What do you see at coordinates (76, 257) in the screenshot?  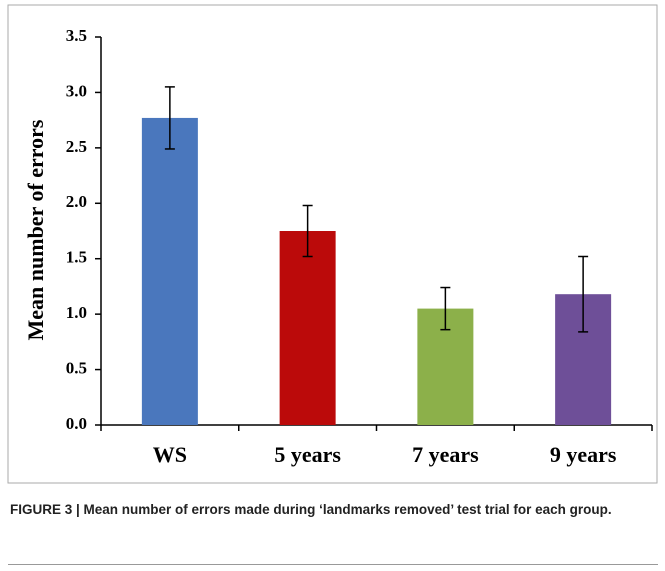 I see `y-tick-label: 1.5` at bounding box center [76, 257].